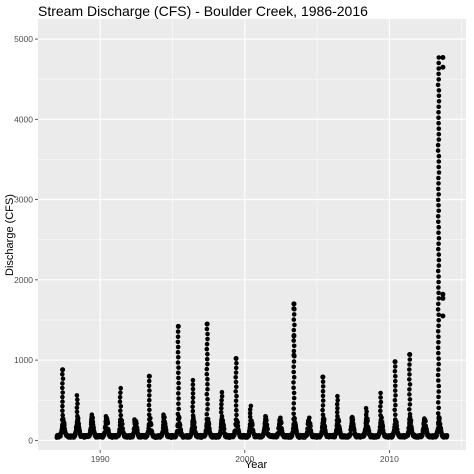 Image resolution: width=474 pixels, height=474 pixels. Describe the element at coordinates (23, 200) in the screenshot. I see `y-tick-label: 3000` at that location.